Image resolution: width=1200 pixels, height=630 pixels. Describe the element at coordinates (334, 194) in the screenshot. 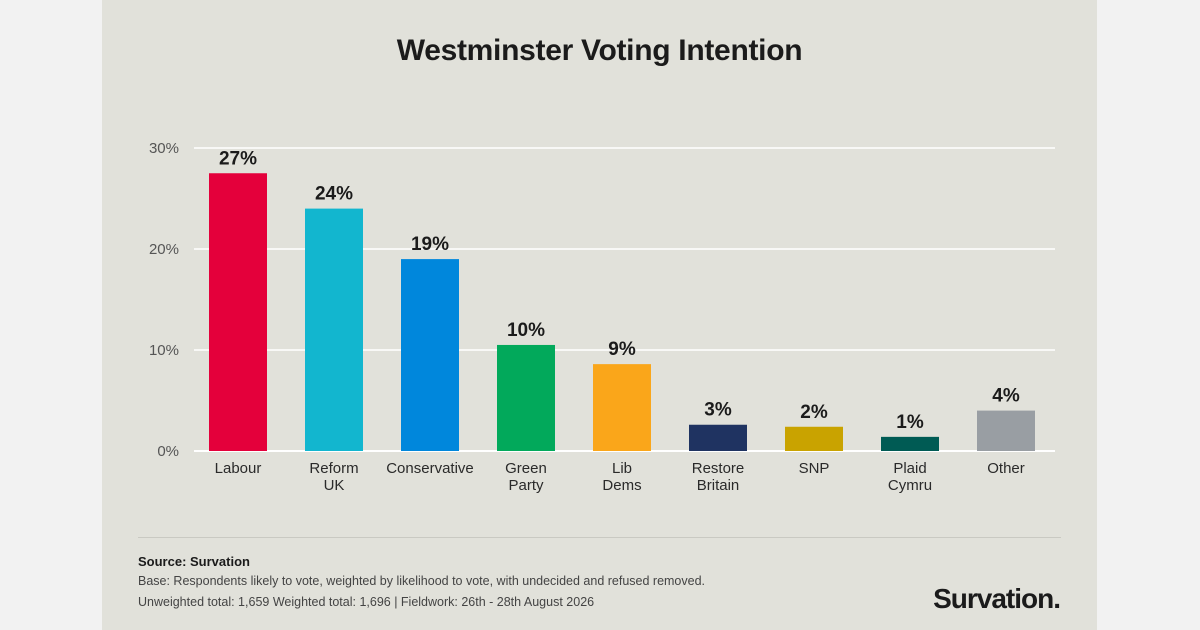

I see `data-label: 24%` at that location.